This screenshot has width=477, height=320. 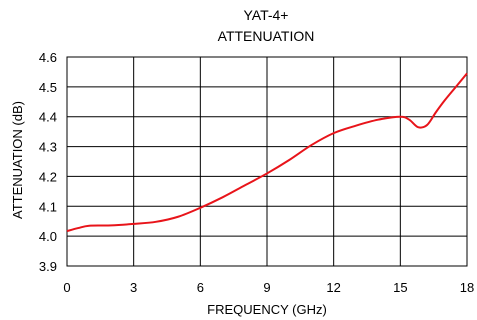 I want to click on x-tick-label: 9, so click(x=266, y=287).